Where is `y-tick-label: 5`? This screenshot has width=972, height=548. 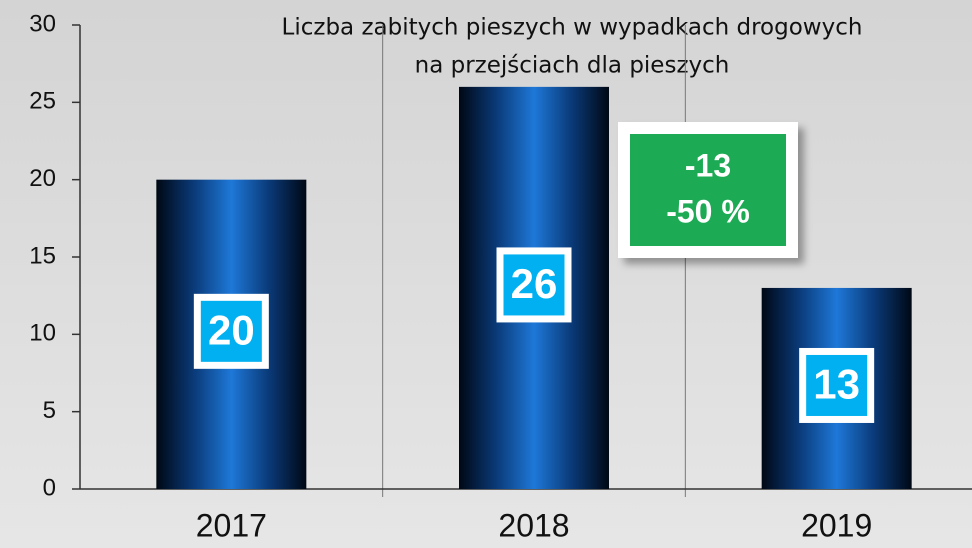
y-tick-label: 5 is located at coordinates (49, 410).